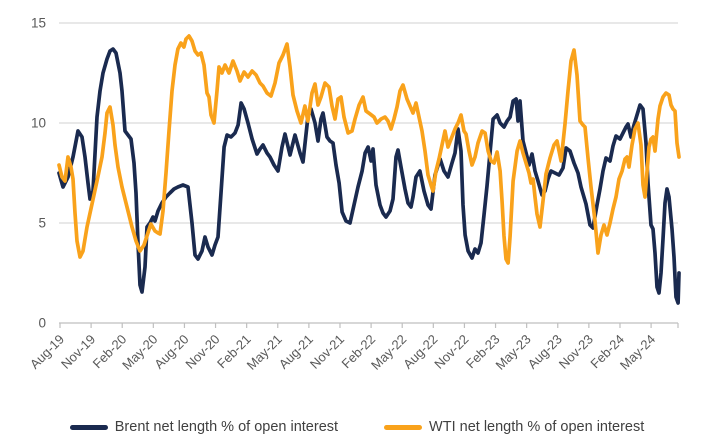 Image resolution: width=714 pixels, height=445 pixels. What do you see at coordinates (47, 352) in the screenshot?
I see `x-axis-label-Aug-19: Aug-19` at bounding box center [47, 352].